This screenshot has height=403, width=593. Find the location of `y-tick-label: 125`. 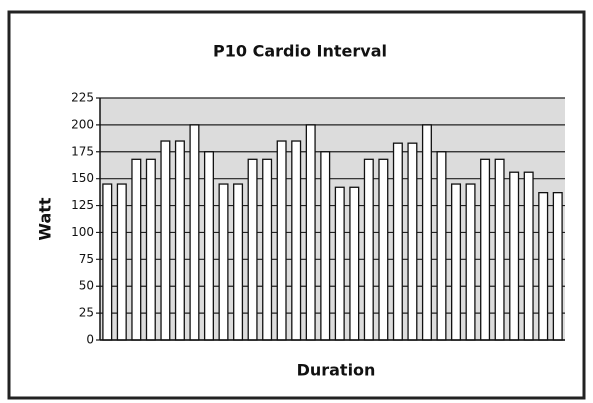

y-tick-label: 125 is located at coordinates (82, 205).